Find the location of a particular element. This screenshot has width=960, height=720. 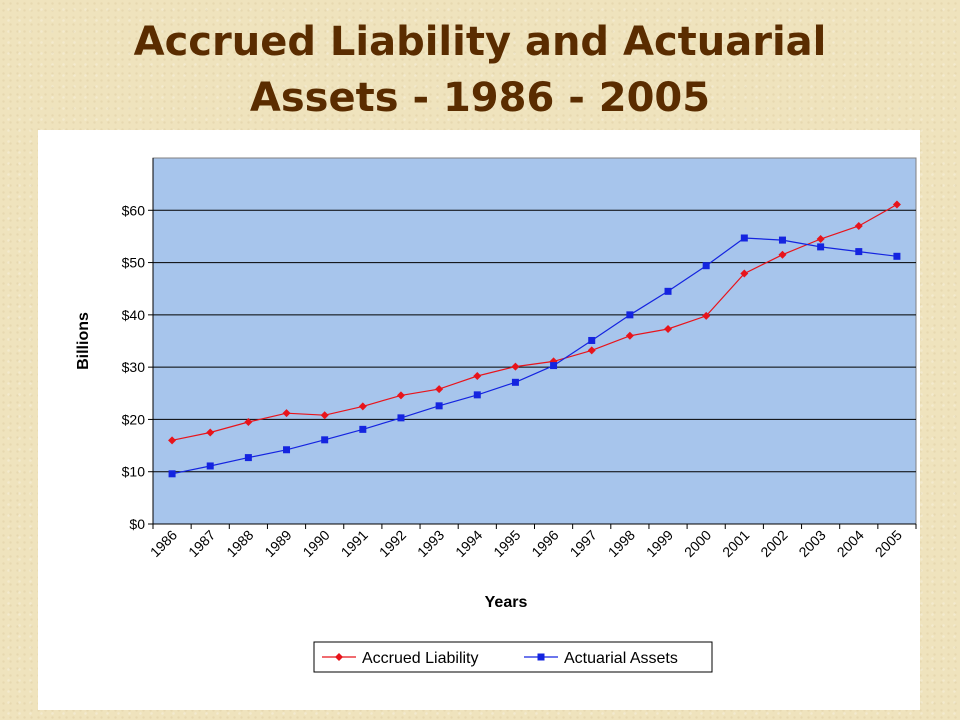

legend: Accrued Liability Actuarial Assets is located at coordinates (513, 657).